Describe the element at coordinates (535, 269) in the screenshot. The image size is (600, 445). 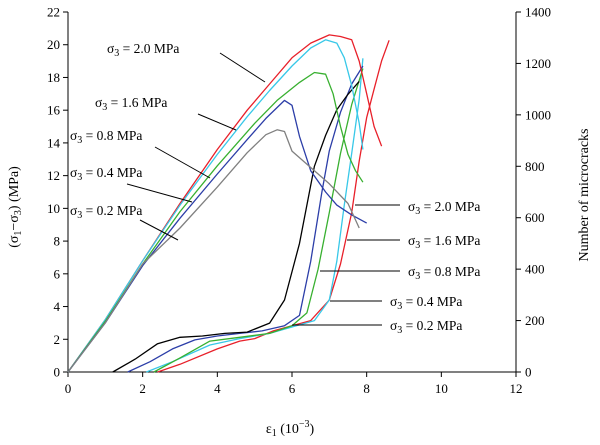
I see `y-right-tick-label: 400` at that location.